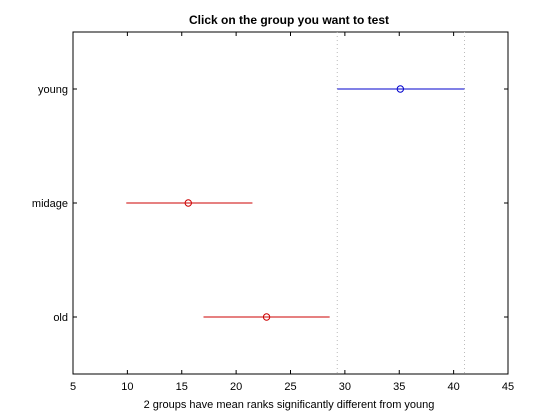 Image resolution: width=560 pixels, height=420 pixels. I want to click on x-tick-label: 25, so click(290, 387).